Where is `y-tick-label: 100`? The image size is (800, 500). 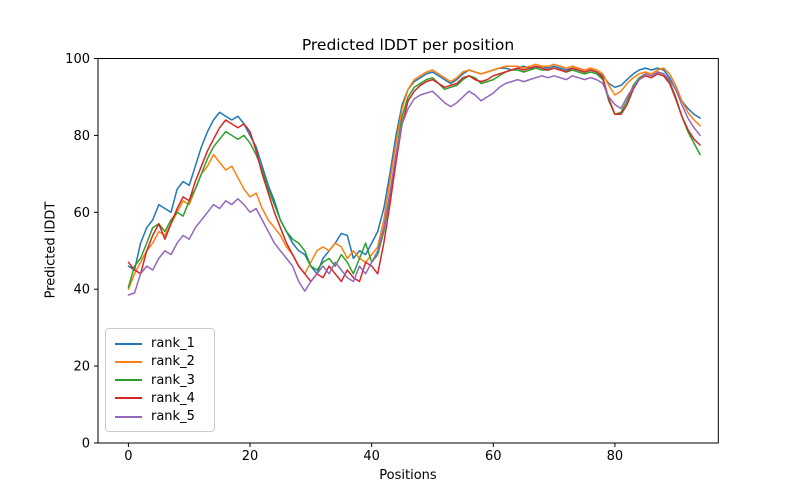 y-tick-label: 100 is located at coordinates (77, 59).